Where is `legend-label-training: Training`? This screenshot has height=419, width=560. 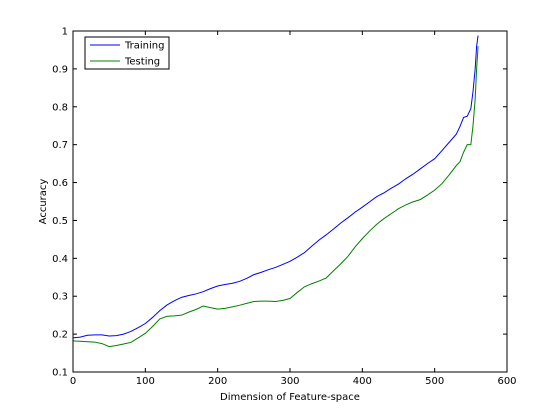 legend-label-training: Training is located at coordinates (144, 46).